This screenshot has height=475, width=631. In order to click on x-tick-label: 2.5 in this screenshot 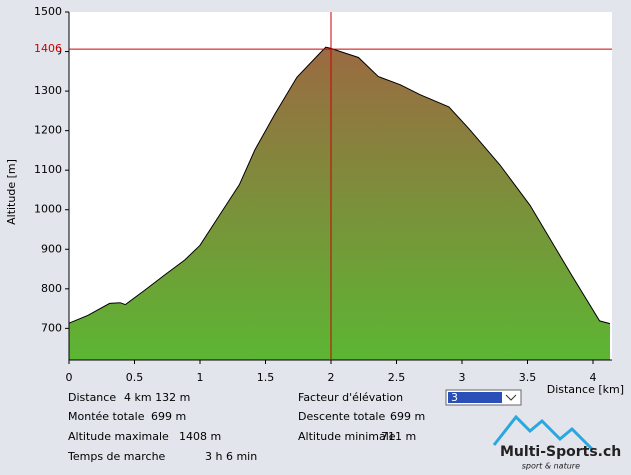, I will do `click(397, 377)`.